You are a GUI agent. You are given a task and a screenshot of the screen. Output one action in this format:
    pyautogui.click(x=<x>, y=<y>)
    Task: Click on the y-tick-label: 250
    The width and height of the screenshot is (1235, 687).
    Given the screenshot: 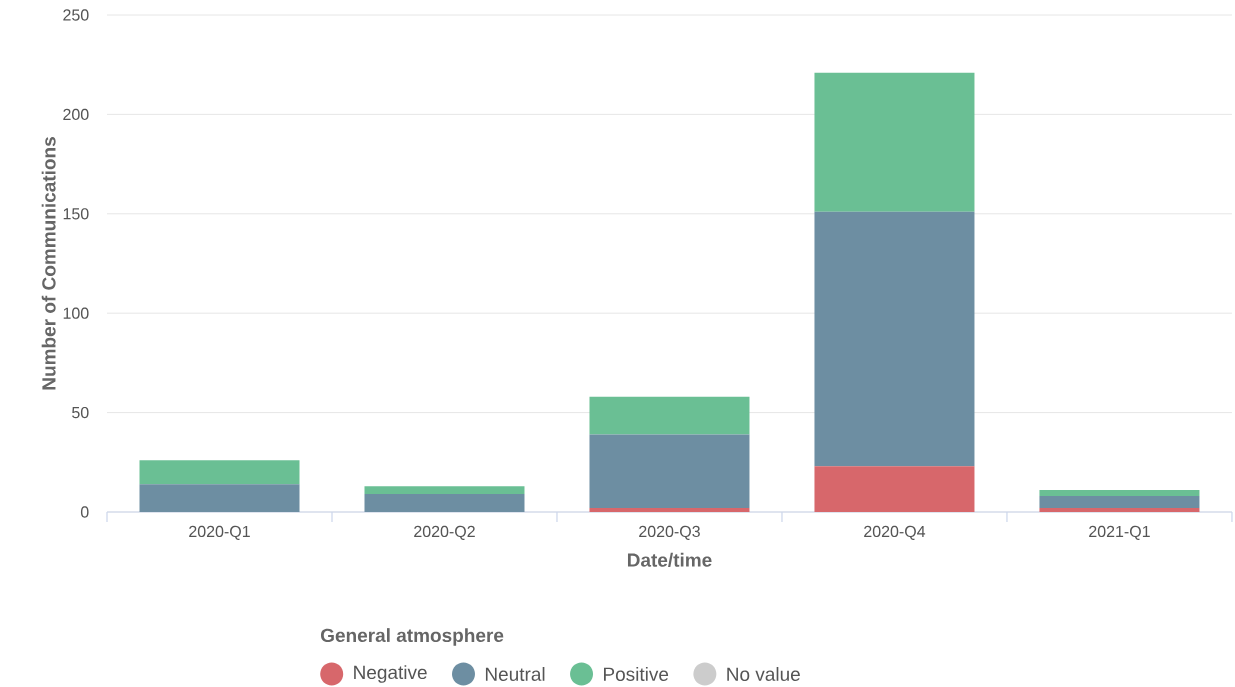 What is the action you would take?
    pyautogui.click(x=76, y=15)
    